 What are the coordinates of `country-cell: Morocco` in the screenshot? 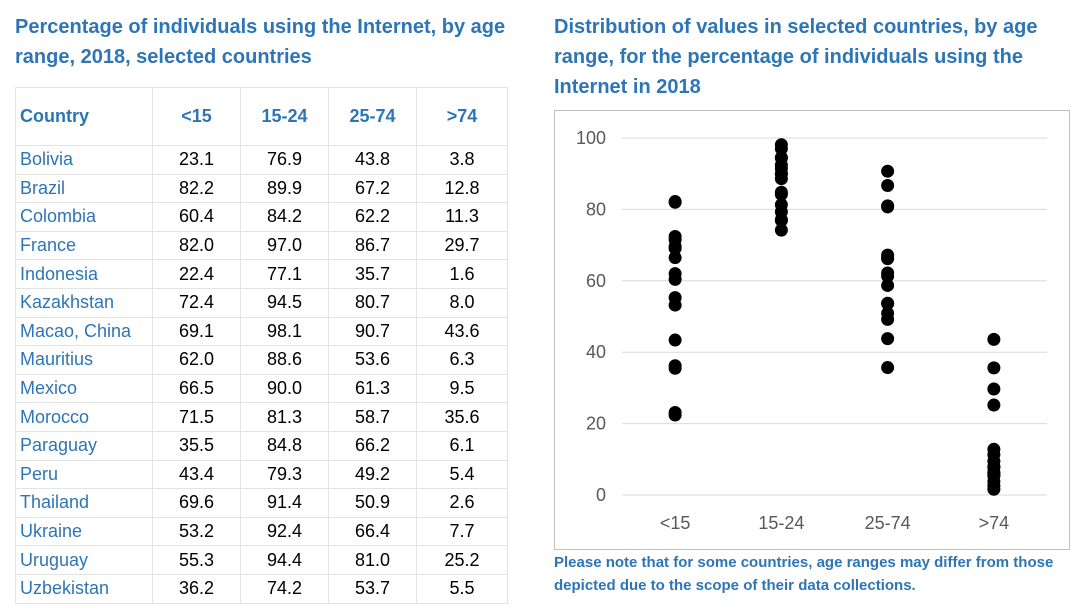 It's located at (84, 417).